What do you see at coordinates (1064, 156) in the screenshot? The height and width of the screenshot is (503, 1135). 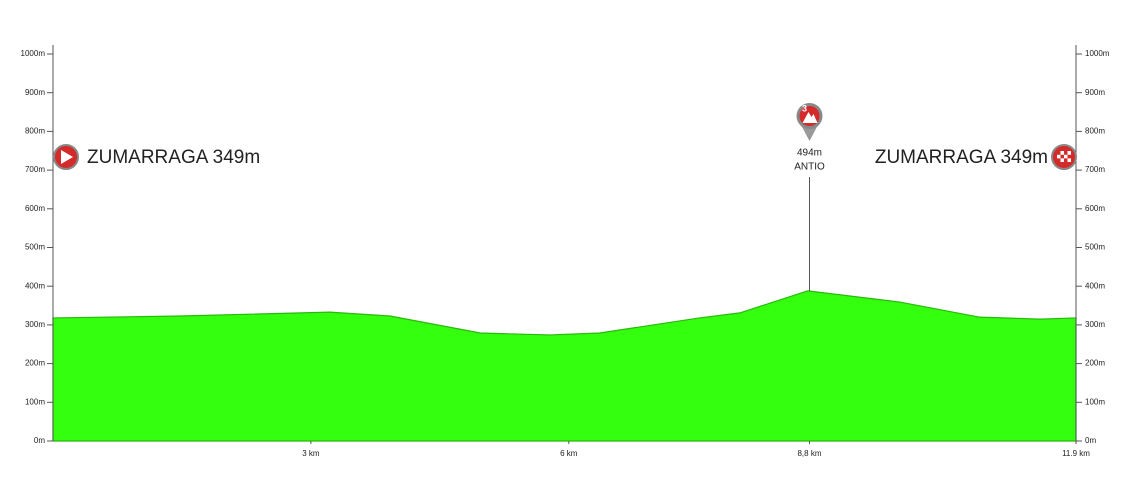 I see `finish-flag-checks` at bounding box center [1064, 156].